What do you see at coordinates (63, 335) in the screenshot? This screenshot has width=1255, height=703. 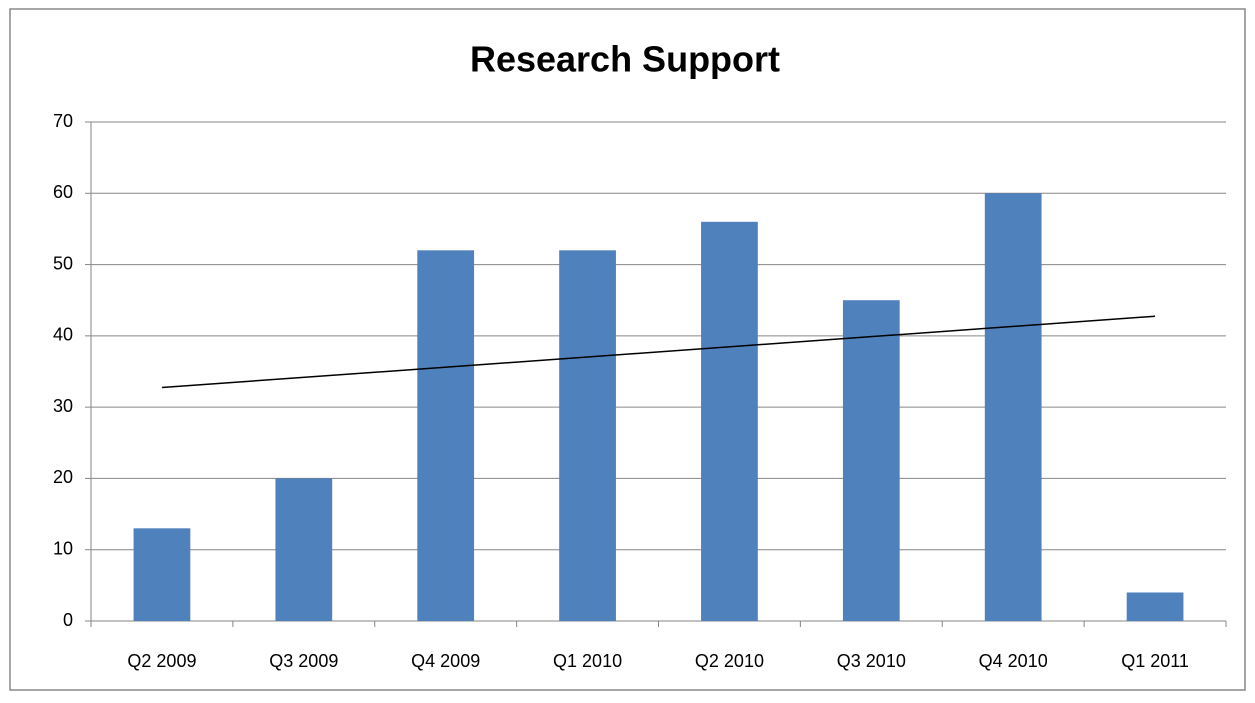 I see `y-tick-label: 40` at bounding box center [63, 335].